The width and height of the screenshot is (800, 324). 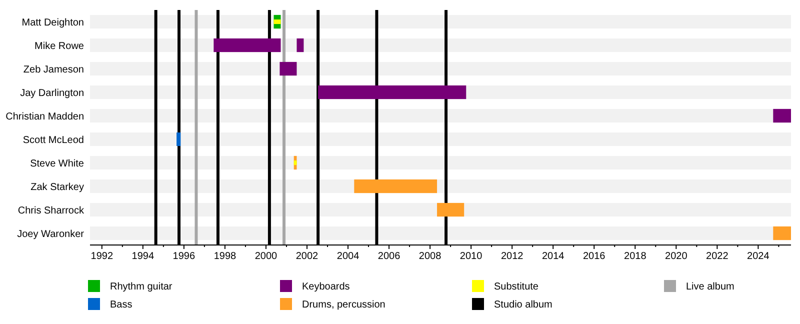 What do you see at coordinates (553, 256) in the screenshot?
I see `x-tick-label: 2014` at bounding box center [553, 256].